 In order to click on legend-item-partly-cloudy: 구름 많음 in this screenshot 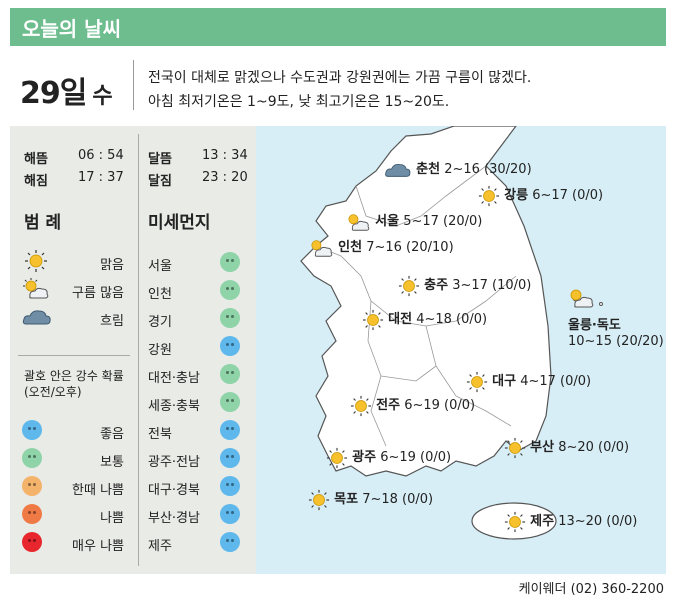, I will do `click(73, 289)`.